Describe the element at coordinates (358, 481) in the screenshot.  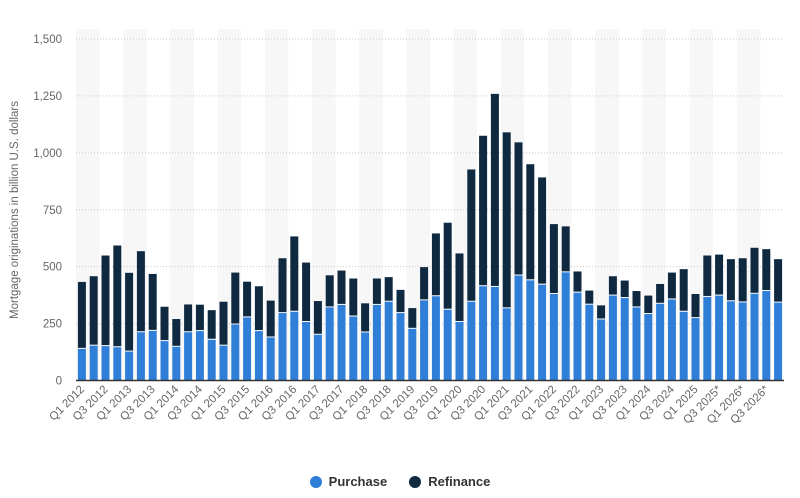
I see `legend-label-purchase: Purchase` at that location.